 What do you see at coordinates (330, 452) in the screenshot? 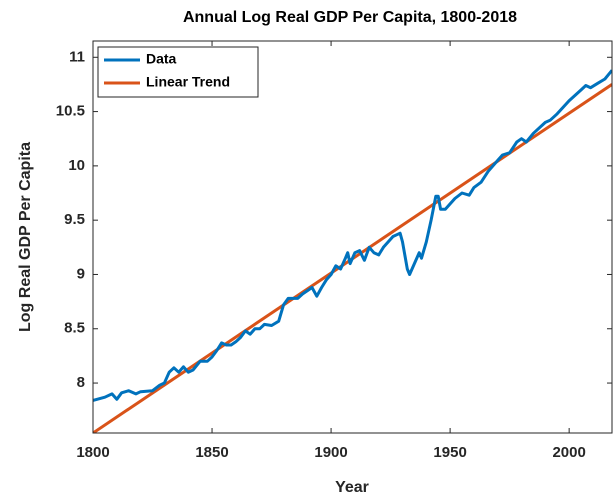
I see `x-tick-label: 1900` at bounding box center [330, 452].